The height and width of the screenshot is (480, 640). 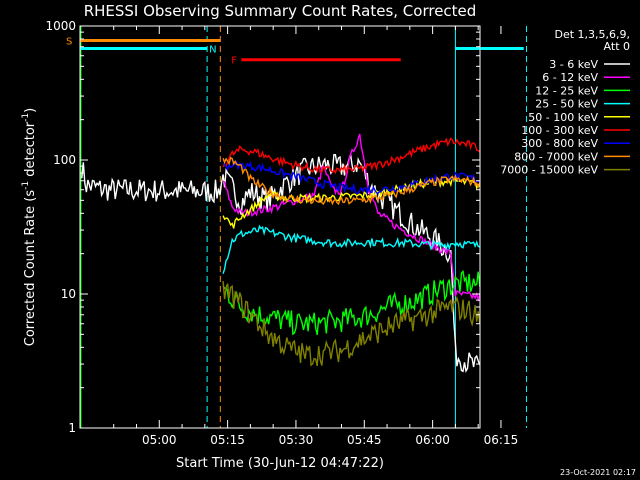 What do you see at coordinates (559, 130) in the screenshot?
I see `legend-label-5: 100 - 300 keV` at bounding box center [559, 130].